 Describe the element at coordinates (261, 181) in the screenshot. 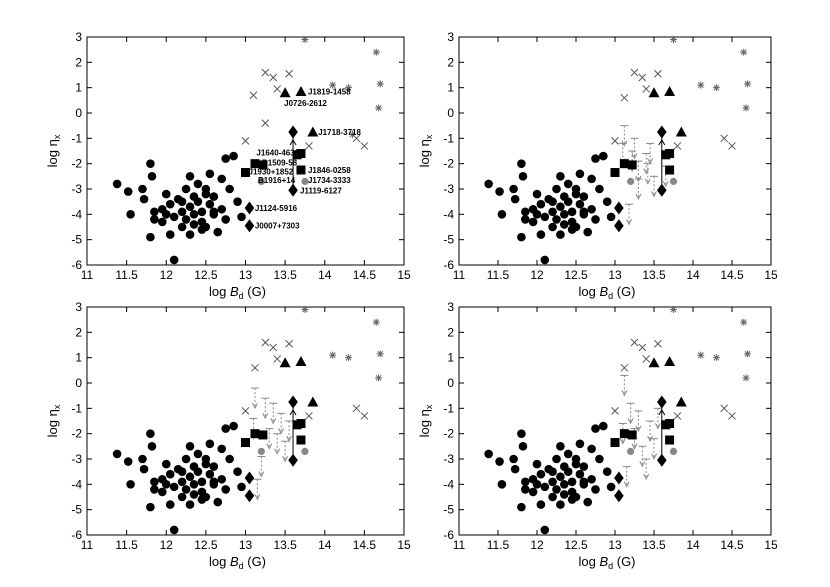

I see `grey-circle-point` at that location.